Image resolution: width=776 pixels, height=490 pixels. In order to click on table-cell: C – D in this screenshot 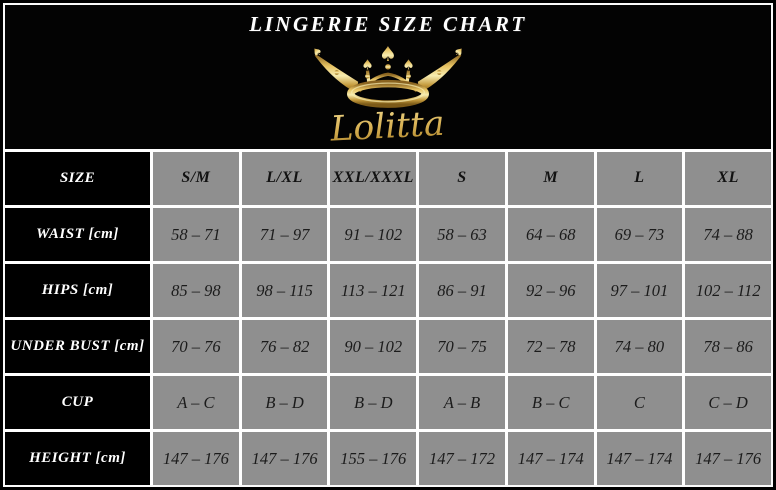, I will do `click(728, 402)`.